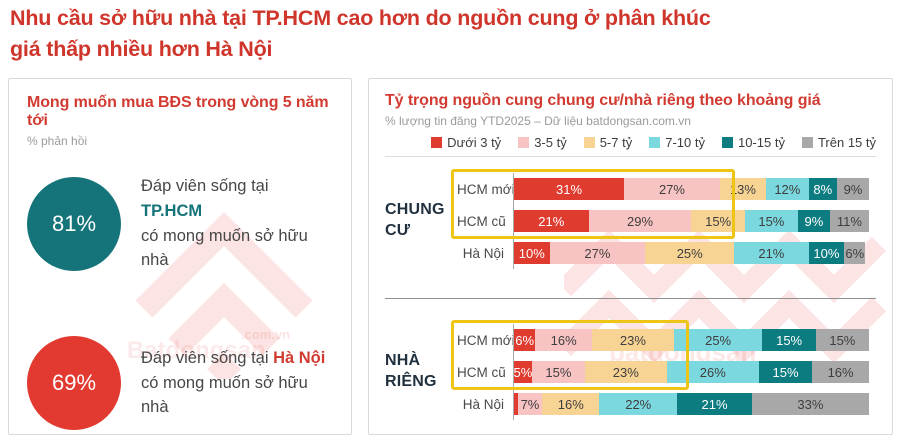 The image size is (900, 442). I want to click on bar-row: Hà Nội 10% 27% 25% 21% 10% 6%, so click(666, 253).